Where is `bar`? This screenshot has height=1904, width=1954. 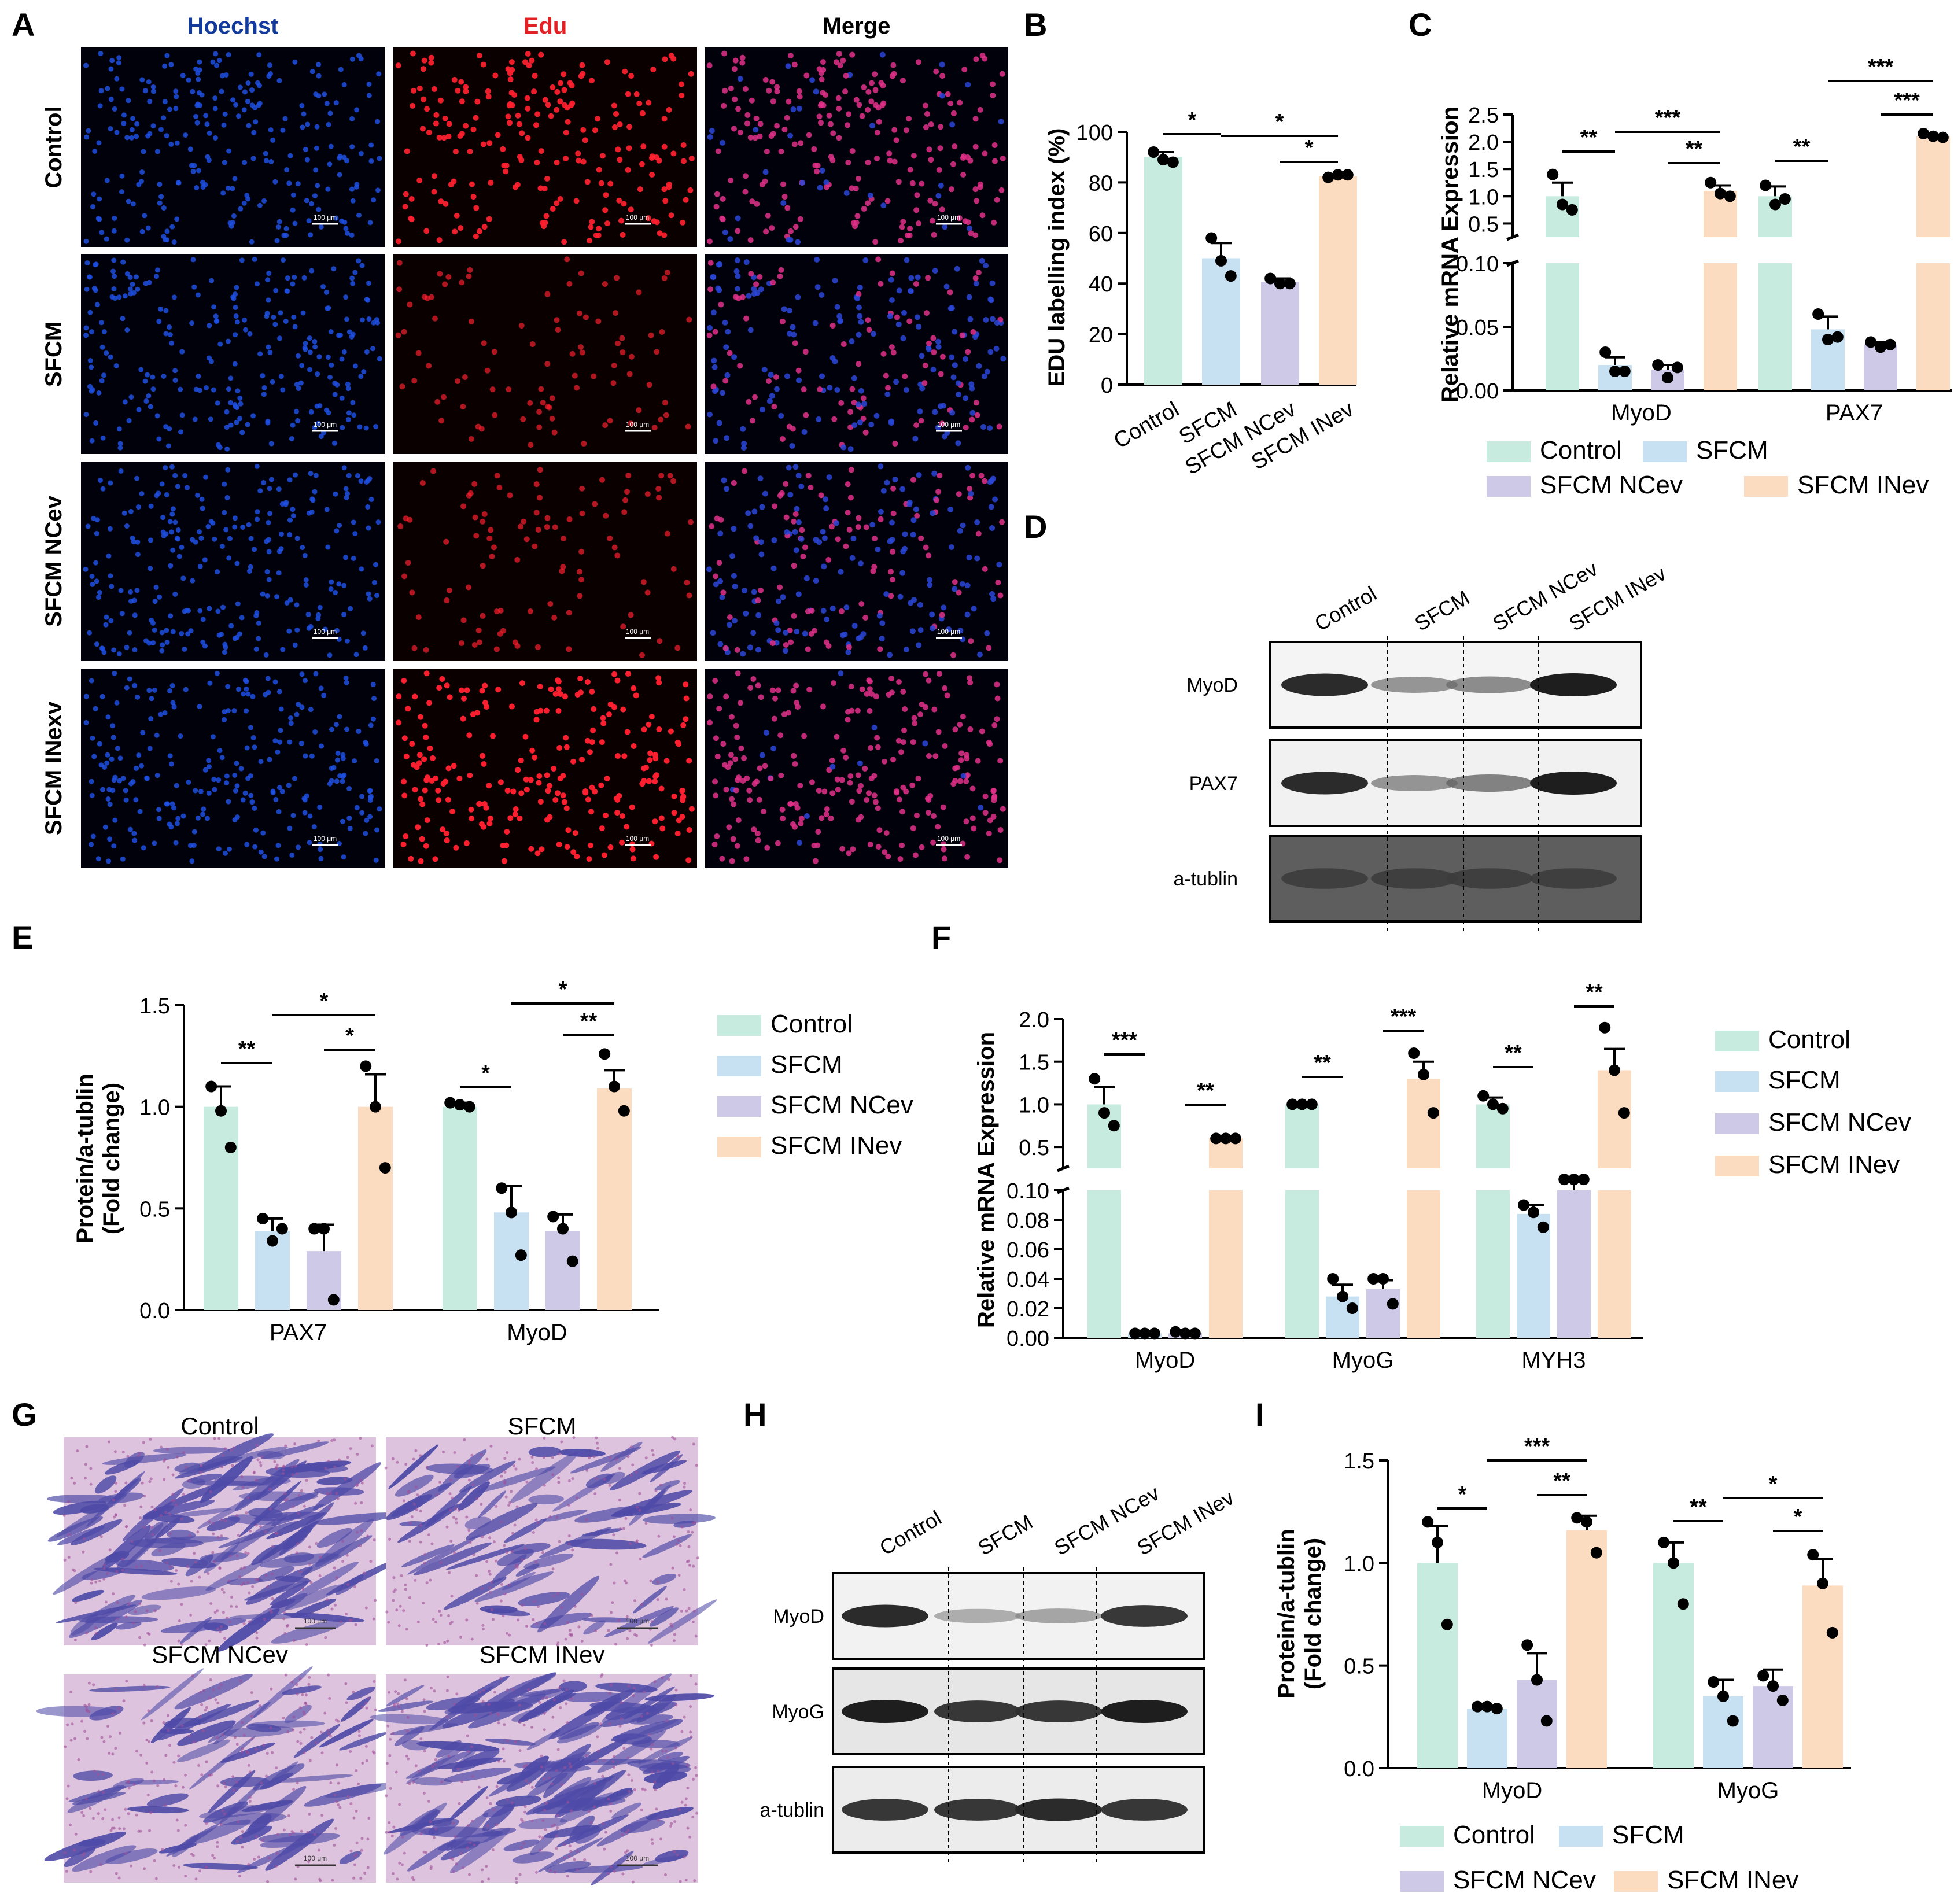
bar is located at coordinates (1674, 1666).